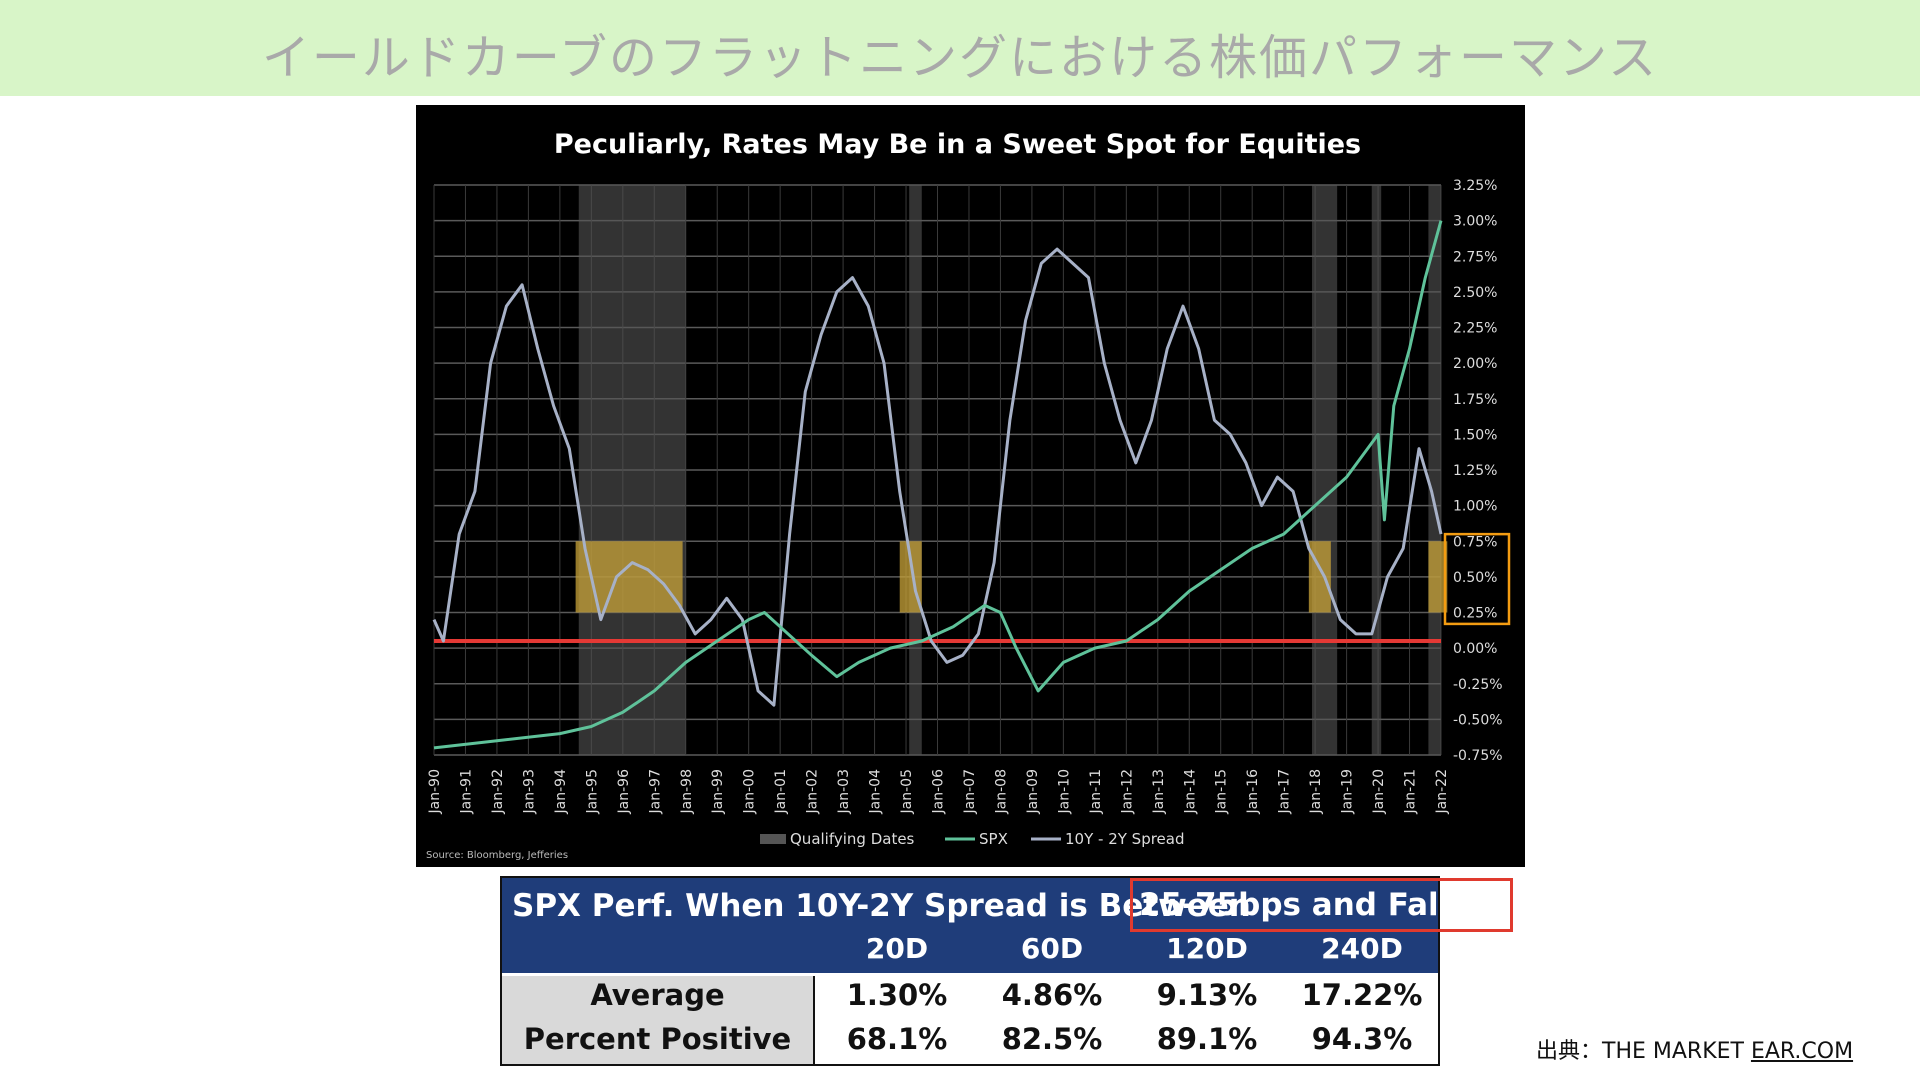  I want to click on x-tick-label: Jan-20, so click(1379, 791).